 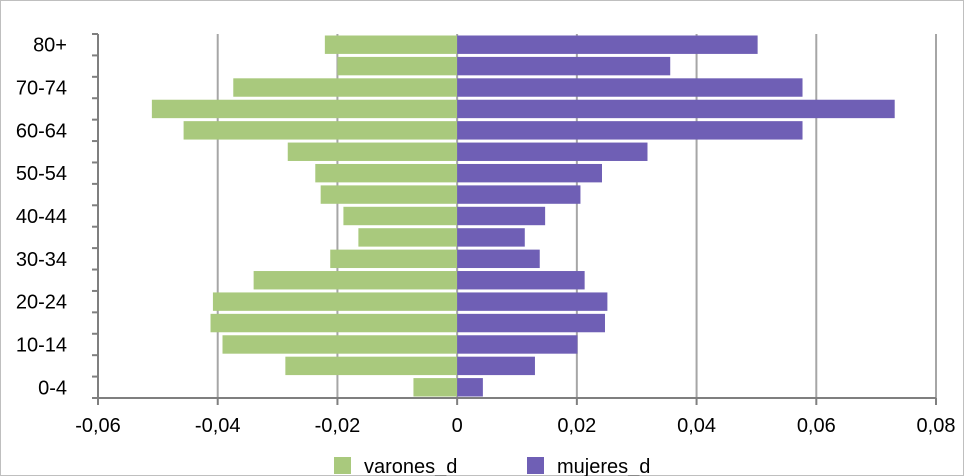 What do you see at coordinates (41, 131) in the screenshot?
I see `y-tick-label: 60-64` at bounding box center [41, 131].